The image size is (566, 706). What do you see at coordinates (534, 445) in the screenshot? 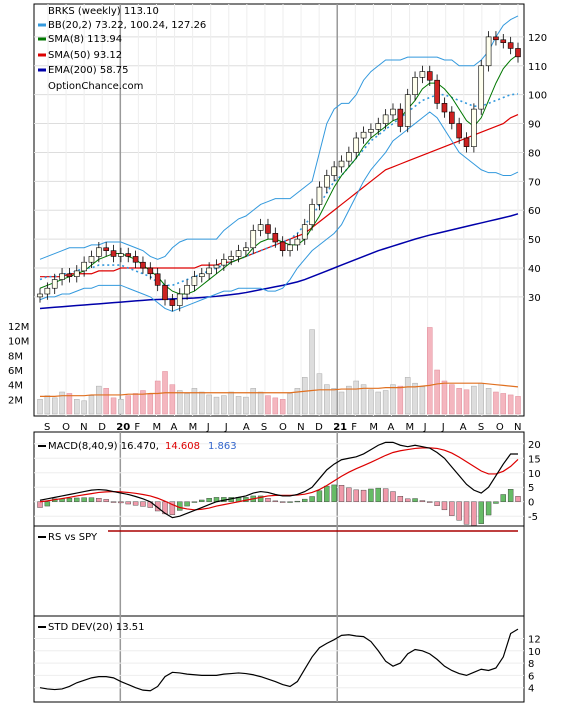
I see `macd-y-tick: 20` at bounding box center [534, 445].